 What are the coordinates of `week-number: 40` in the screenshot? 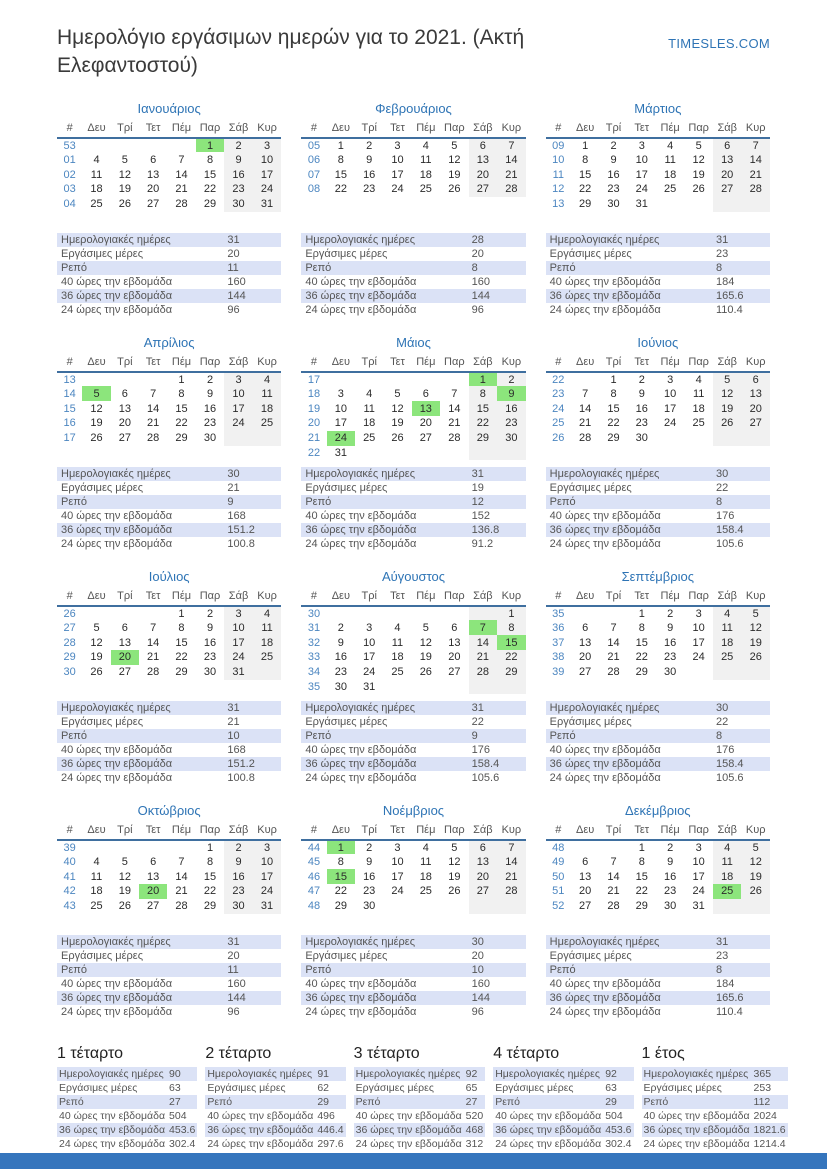 It's located at (69, 861).